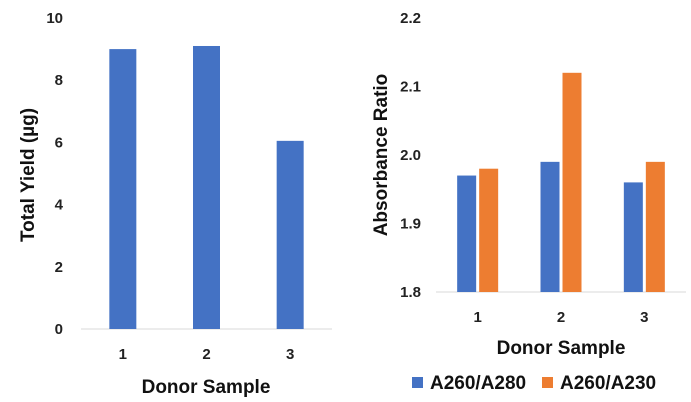 The image size is (691, 402). I want to click on left-y-tick-label: 2, so click(59, 267).